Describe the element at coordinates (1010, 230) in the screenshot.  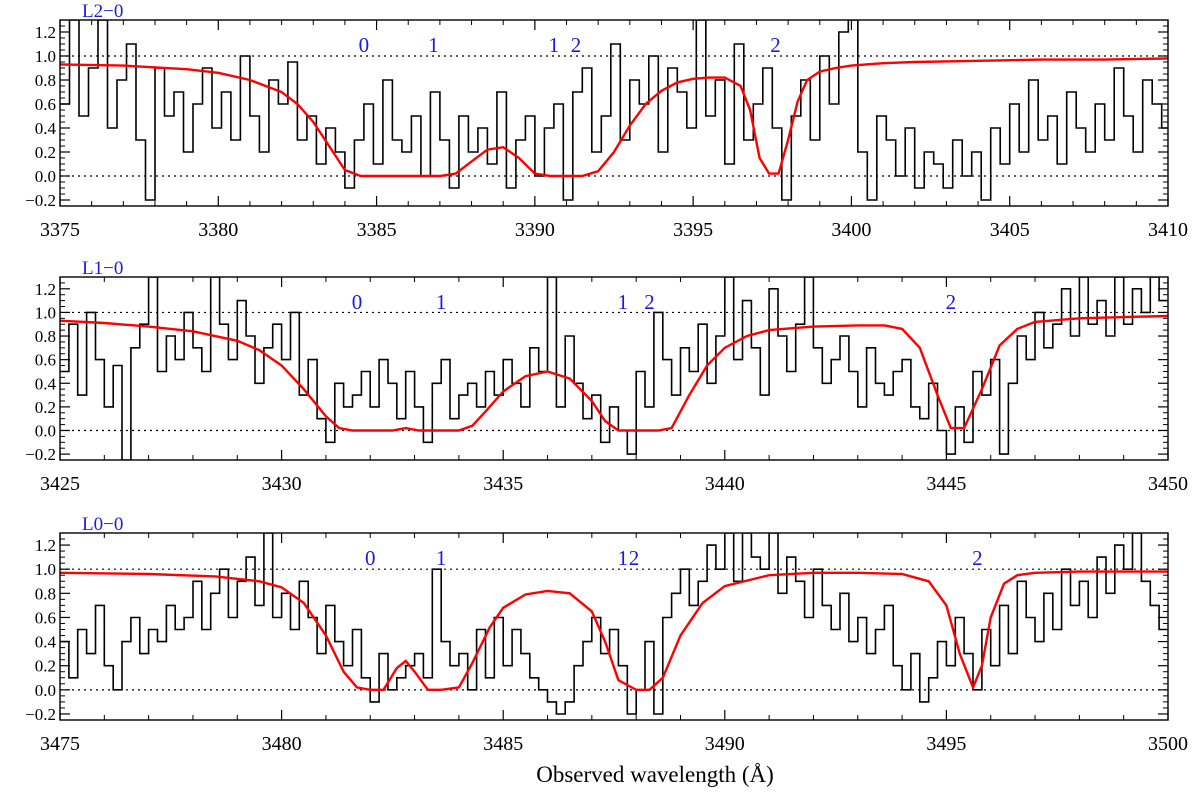
I see `x-tick-label: 3405` at that location.